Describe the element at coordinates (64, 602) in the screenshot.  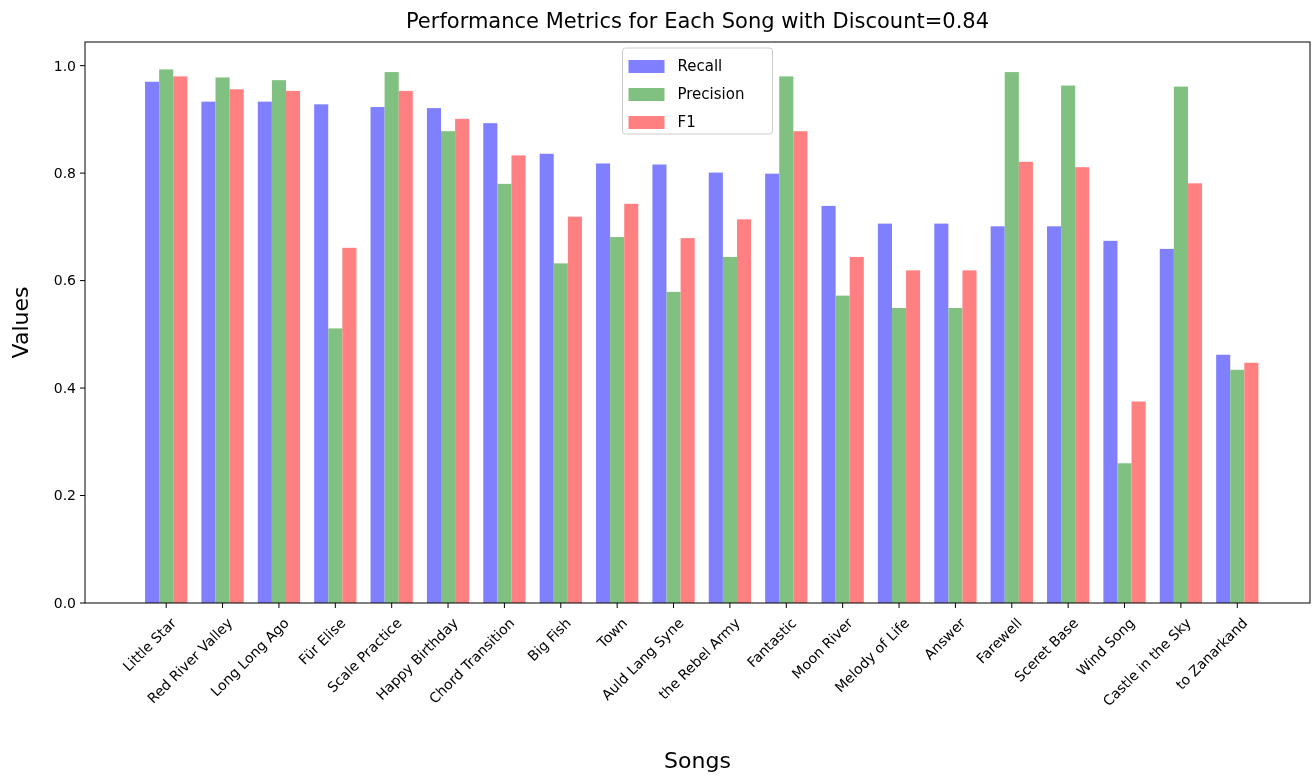
I see `y-tick-label: 0.0` at that location.